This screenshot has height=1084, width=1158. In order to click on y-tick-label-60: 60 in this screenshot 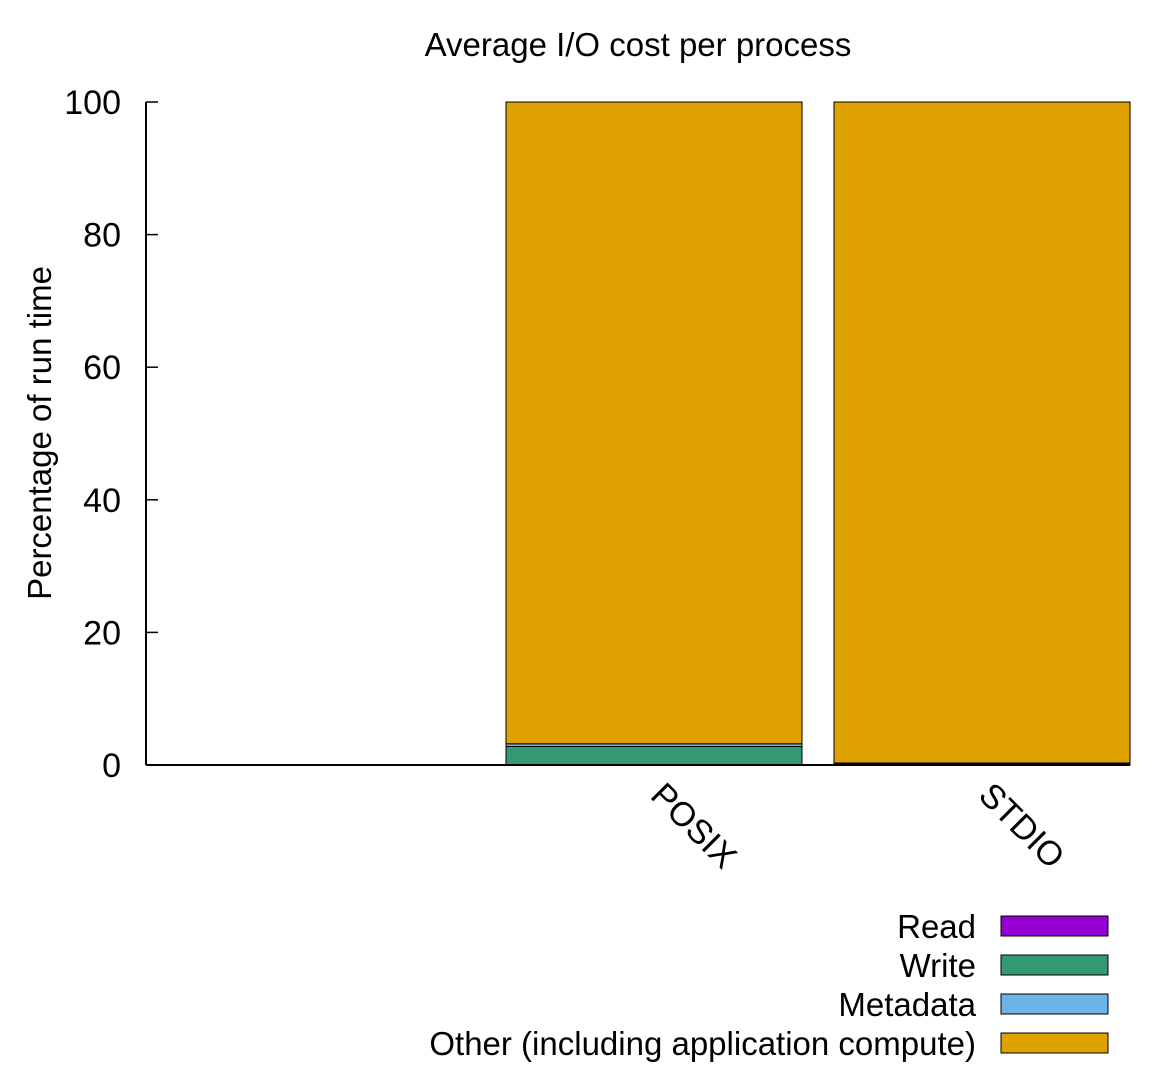, I will do `click(102, 368)`.